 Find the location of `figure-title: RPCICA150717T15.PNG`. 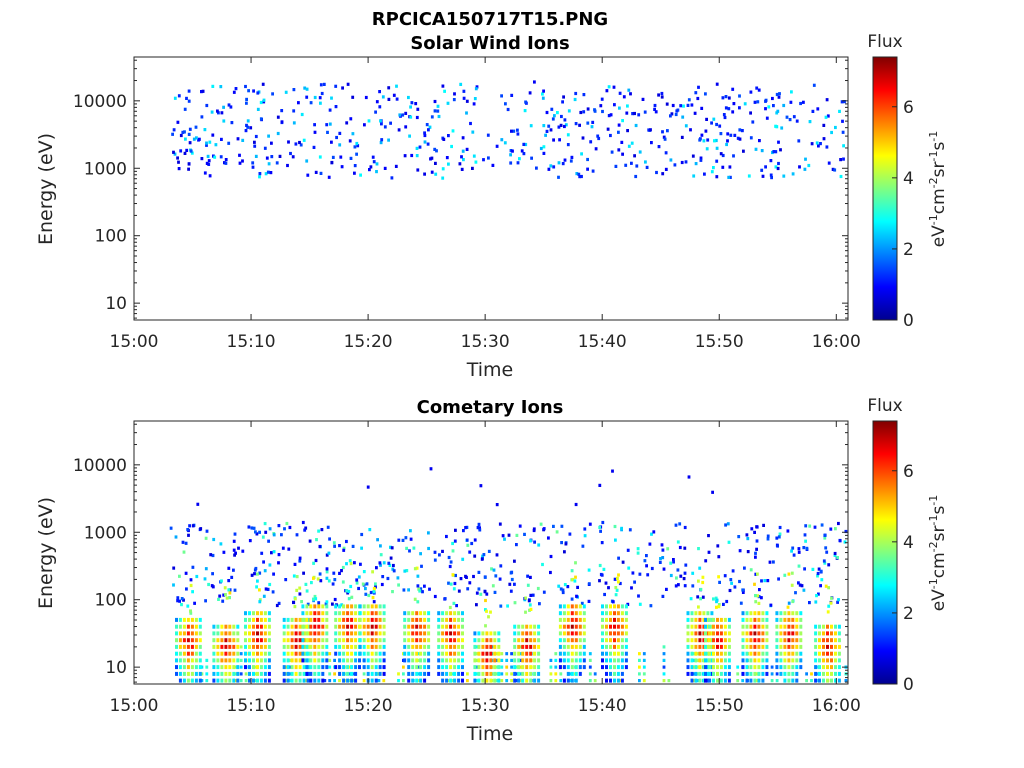

figure-title: RPCICA150717T15.PNG is located at coordinates (490, 19).